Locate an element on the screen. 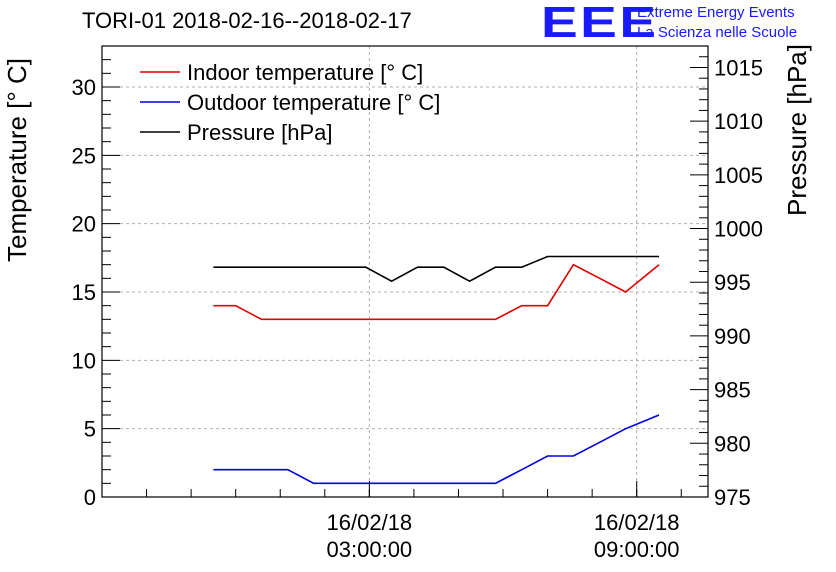 The width and height of the screenshot is (836, 572). logo-line-2: La Scienza nelle Scuole is located at coordinates (717, 32).